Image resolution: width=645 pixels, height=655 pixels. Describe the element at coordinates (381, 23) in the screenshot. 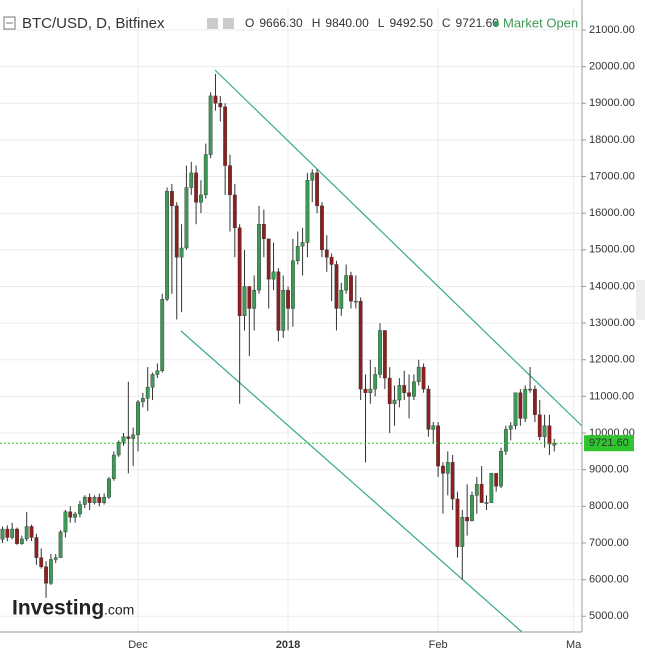

I see `ohlc-key: L` at that location.